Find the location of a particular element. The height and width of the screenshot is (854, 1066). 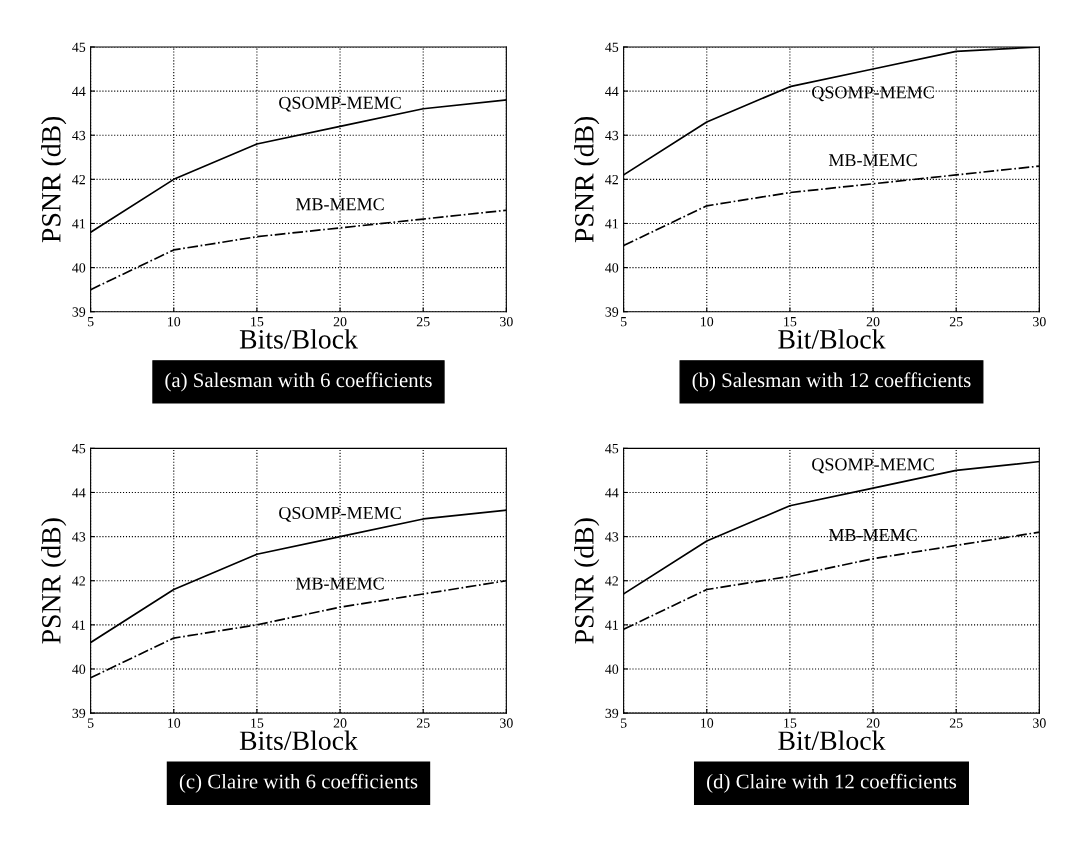

text: (a) Salesman with 6 coefficients is located at coordinates (298, 382).